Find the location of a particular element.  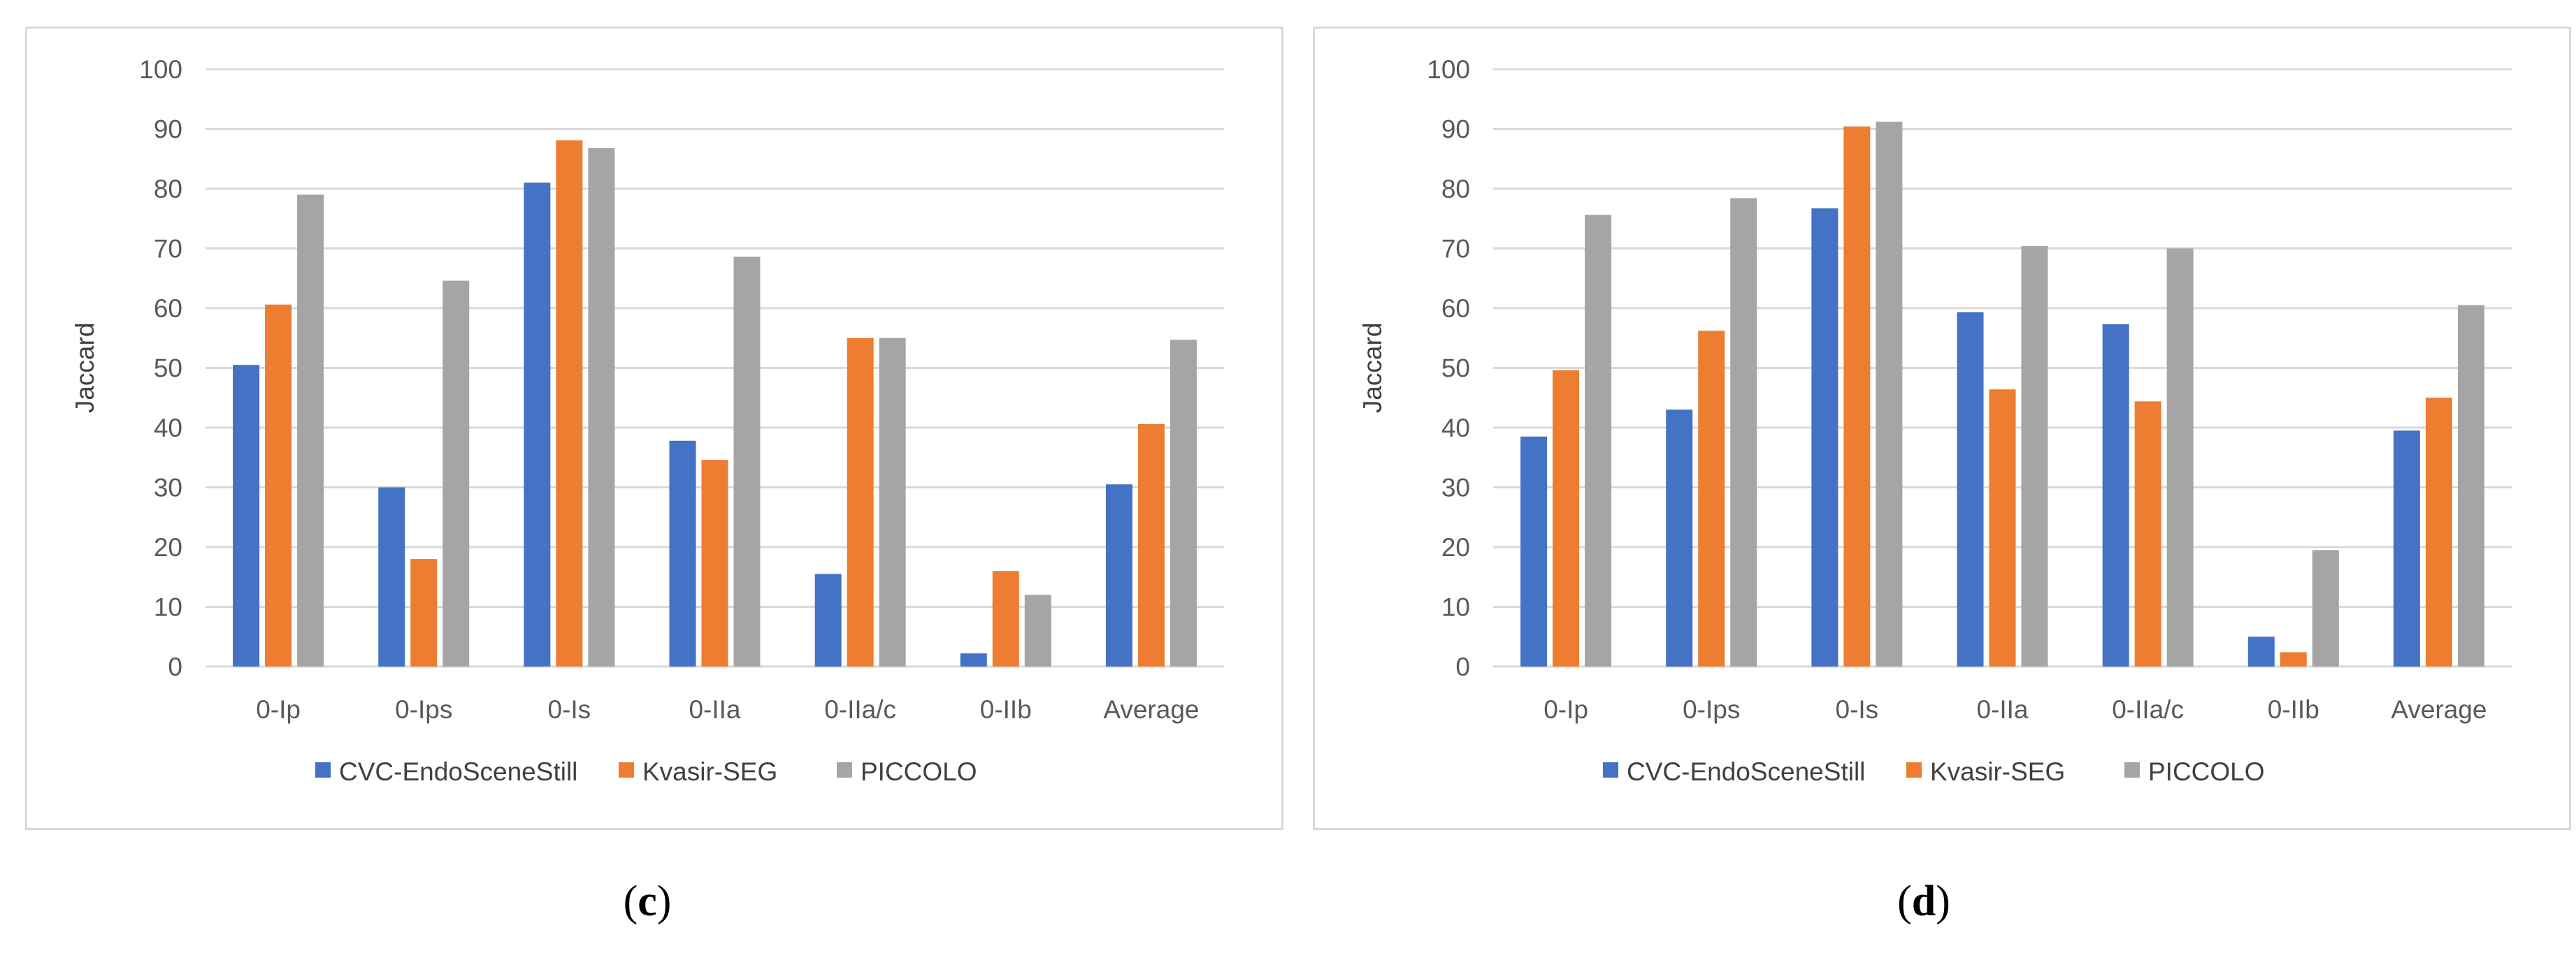

caption-letter: c is located at coordinates (647, 901).